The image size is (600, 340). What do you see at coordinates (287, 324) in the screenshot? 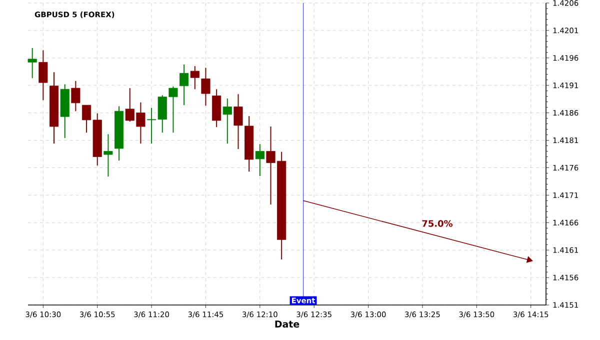
I see `x-axis-title: Date` at bounding box center [287, 324].